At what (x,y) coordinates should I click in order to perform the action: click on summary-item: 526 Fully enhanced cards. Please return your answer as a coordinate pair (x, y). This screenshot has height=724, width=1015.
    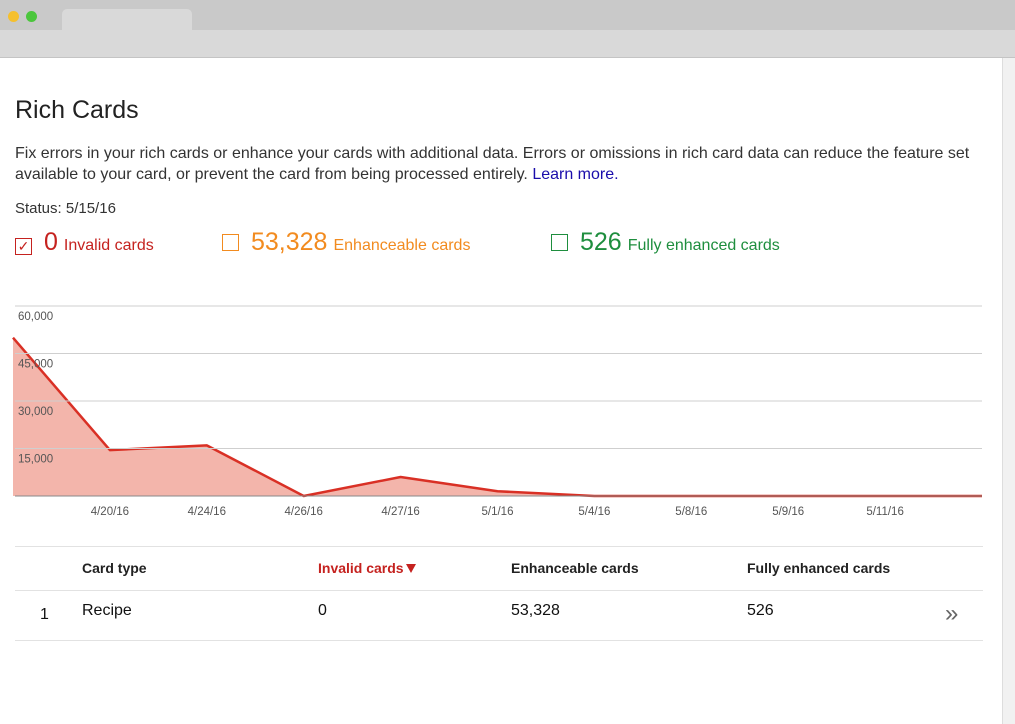
    Looking at the image, I should click on (665, 242).